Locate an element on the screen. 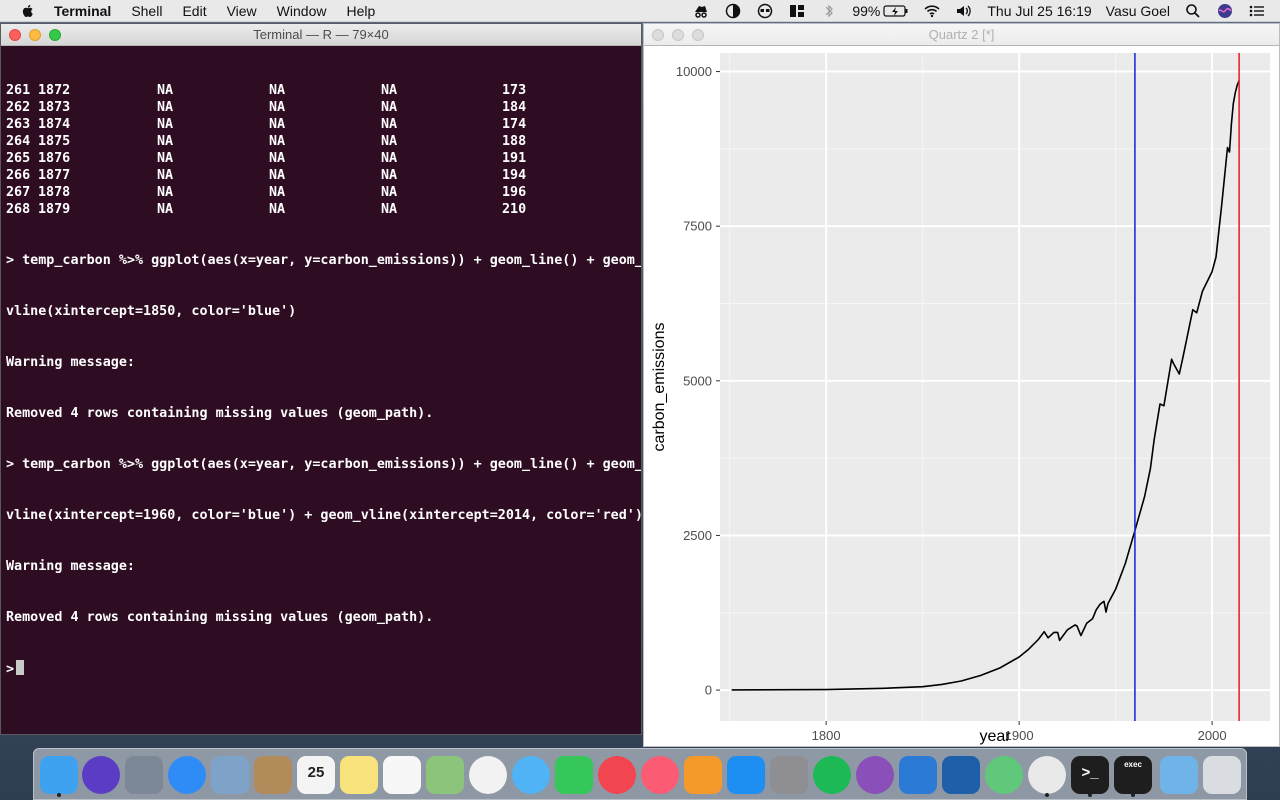 Image resolution: width=1280 pixels, height=800 pixels. battery-icon is located at coordinates (895, 11).